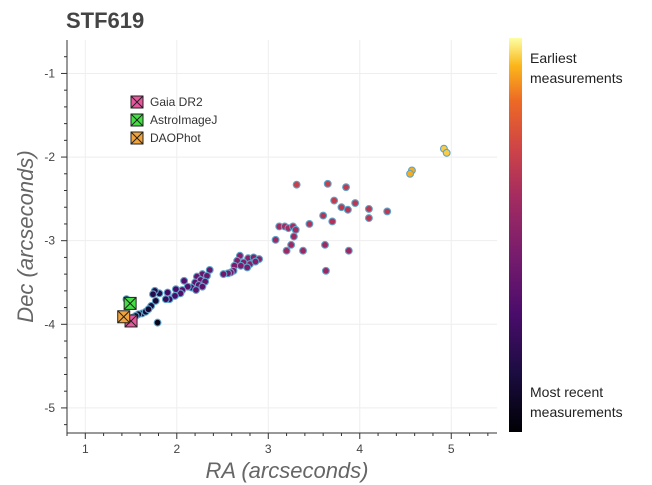 The width and height of the screenshot is (652, 485). Describe the element at coordinates (576, 412) in the screenshot. I see `colorbar-bottom-label-line2: measurements` at that location.